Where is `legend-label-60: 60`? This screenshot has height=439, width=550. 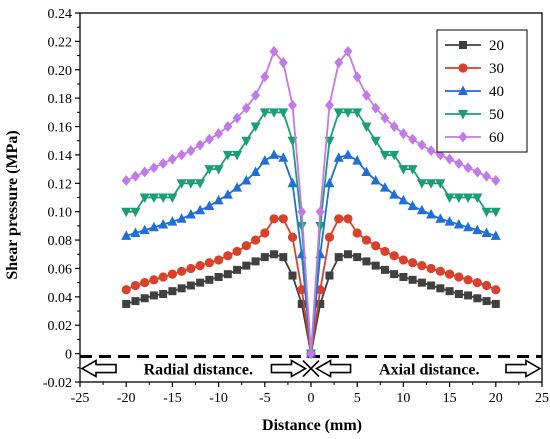 legend-label-60: 60 is located at coordinates (496, 138).